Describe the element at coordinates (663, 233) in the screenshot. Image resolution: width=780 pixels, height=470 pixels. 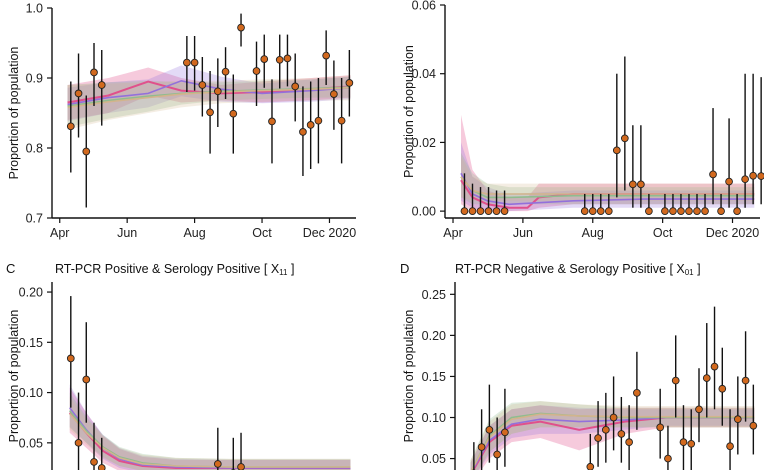
I see `x-tick-label: Oct` at that location.